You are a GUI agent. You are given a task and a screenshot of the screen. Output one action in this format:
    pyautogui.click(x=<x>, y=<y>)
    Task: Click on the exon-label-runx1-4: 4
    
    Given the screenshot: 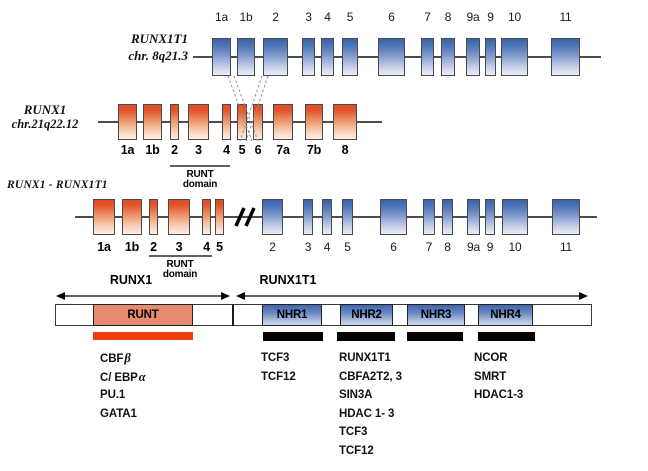 What is the action you would take?
    pyautogui.click(x=226, y=150)
    